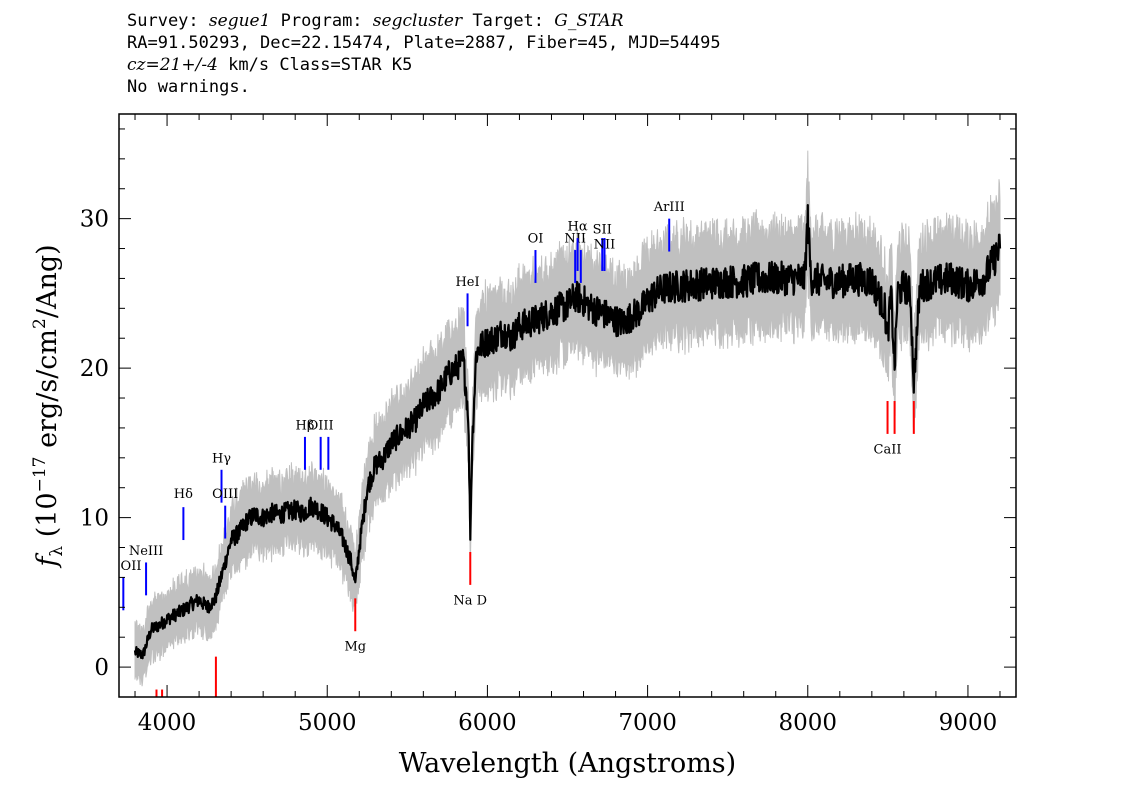  I want to click on line-label: HeI, so click(467, 282).